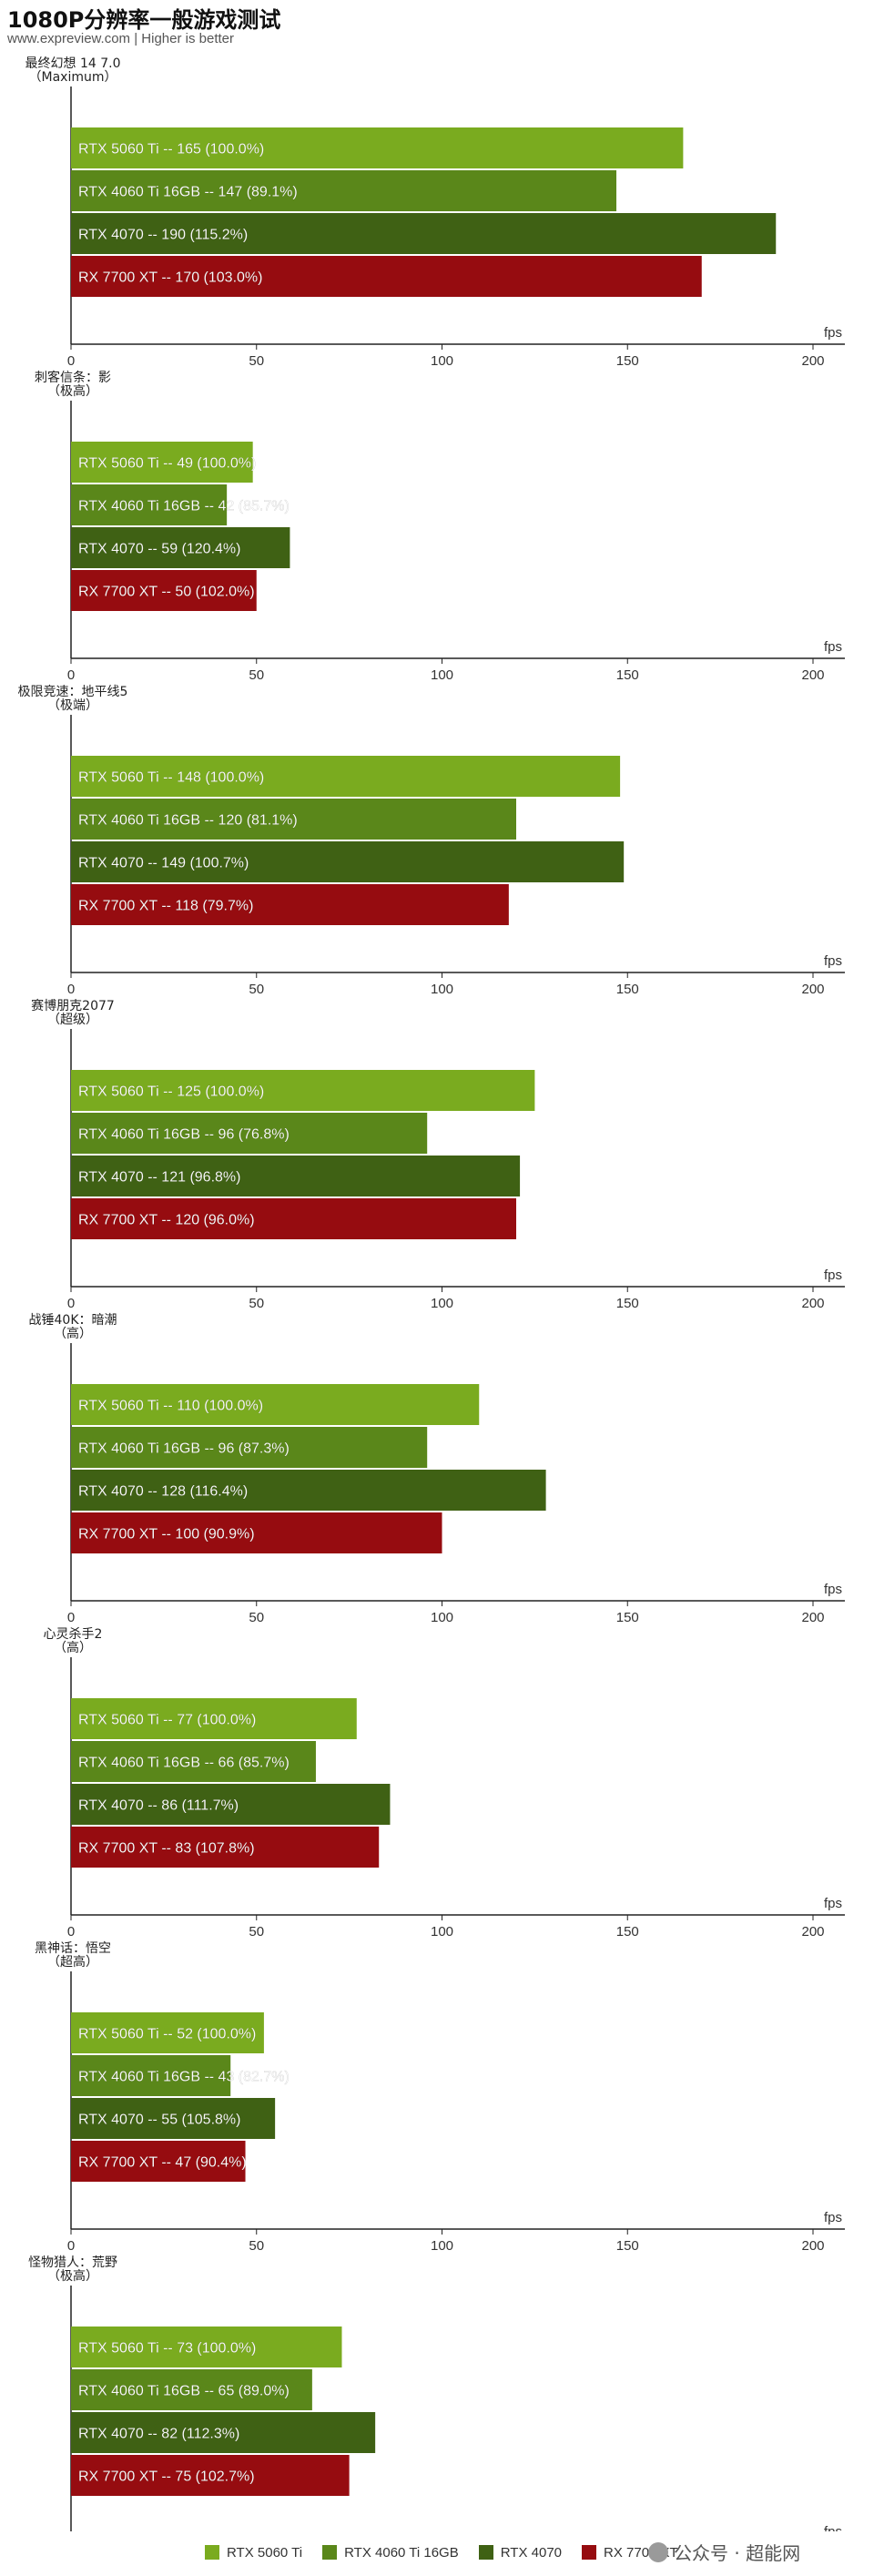 This screenshot has height=2576, width=874. Describe the element at coordinates (171, 1092) in the screenshot. I see `bar-label-3-0: RTX 5060 Ti -- 125 (100.0%)` at that location.